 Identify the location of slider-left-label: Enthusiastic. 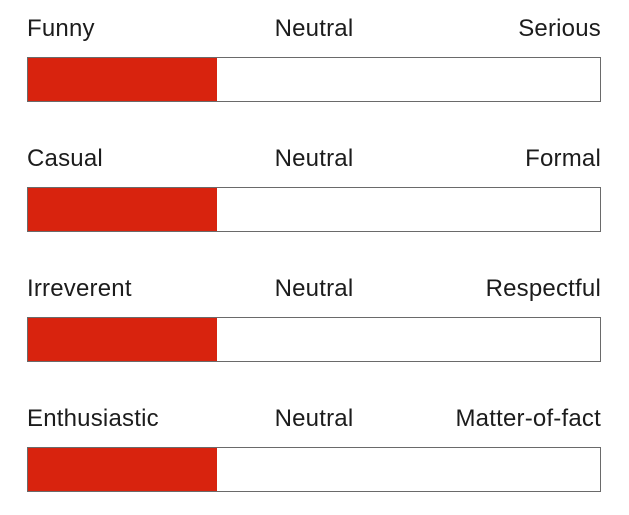
(93, 418).